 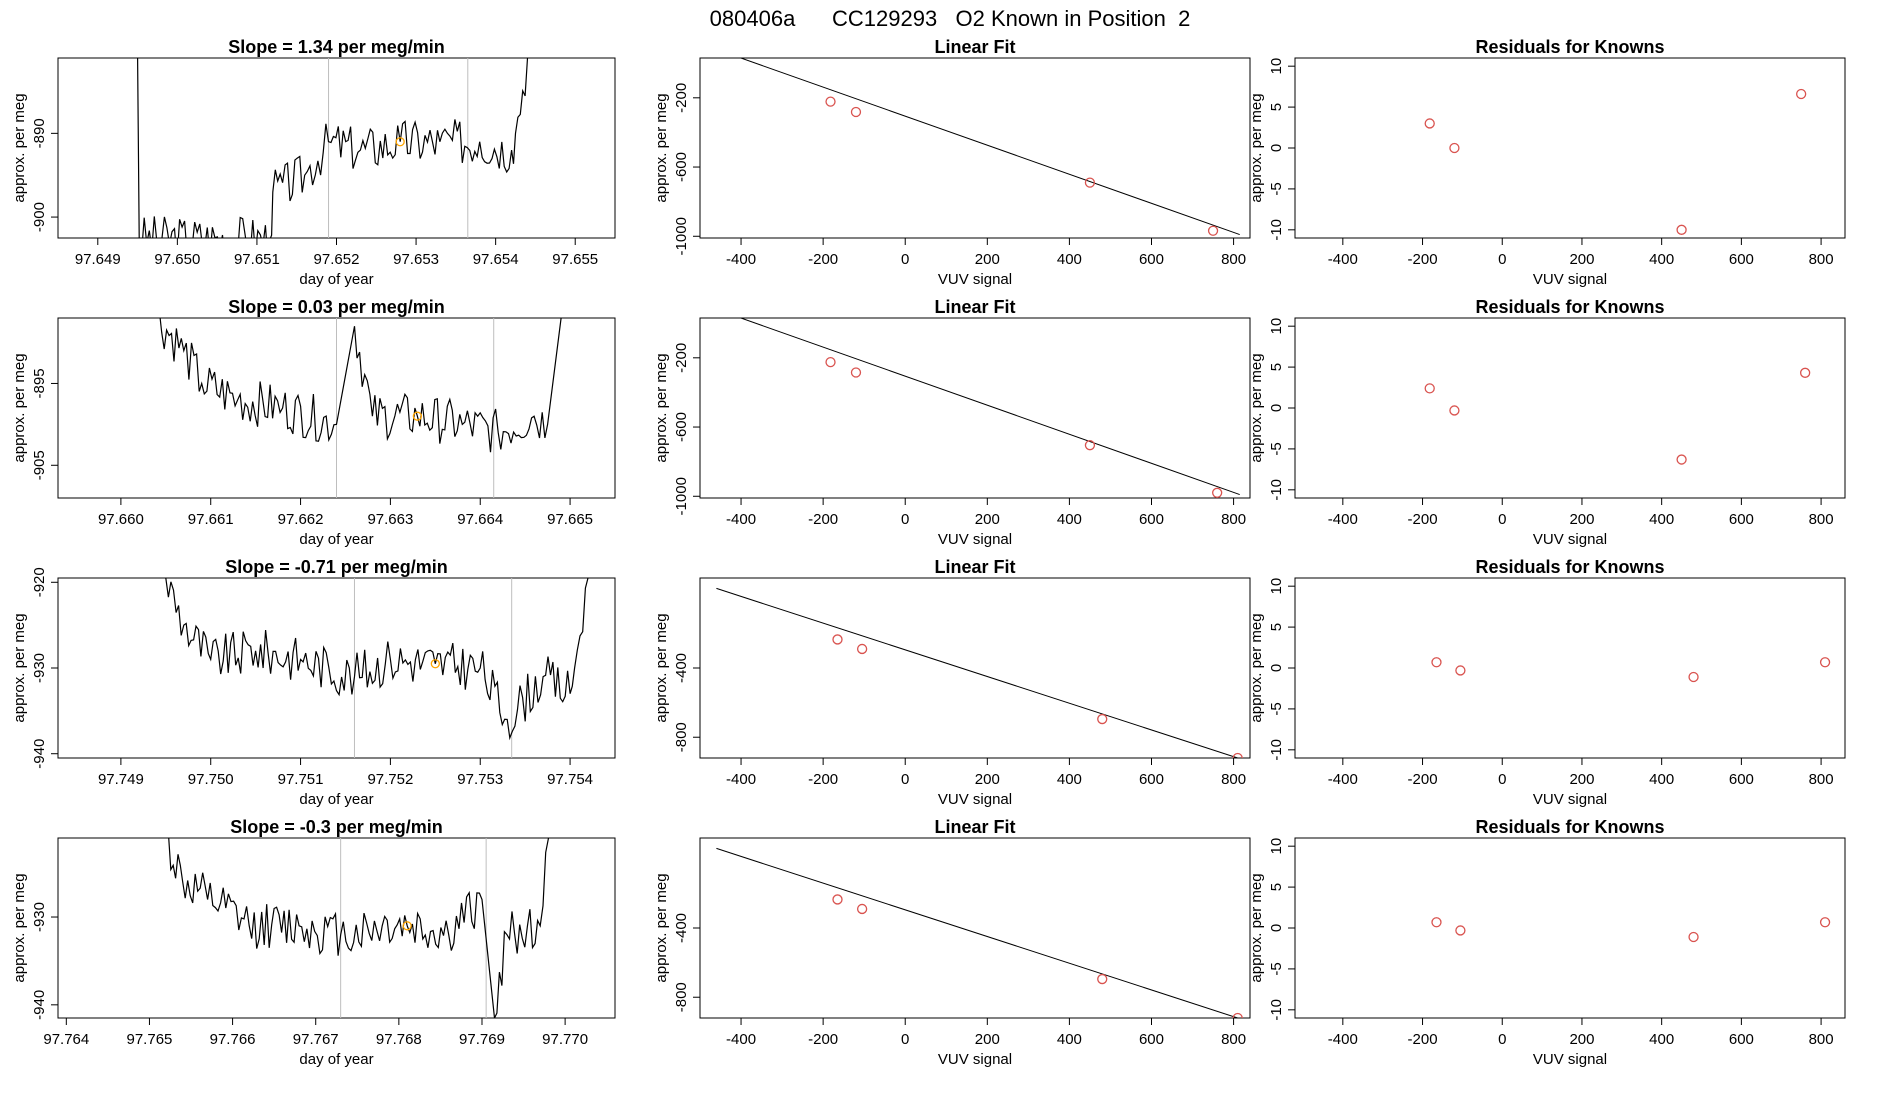 What do you see at coordinates (257, 259) in the screenshot?
I see `x-tick-label: 97.651` at bounding box center [257, 259].